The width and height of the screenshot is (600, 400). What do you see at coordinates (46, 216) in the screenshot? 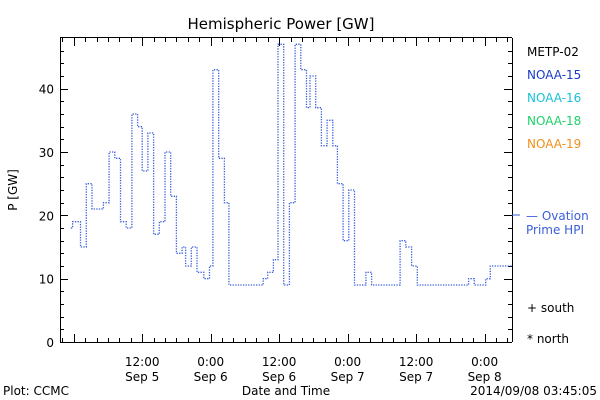
I see `y-tick-label: 20` at bounding box center [46, 216].